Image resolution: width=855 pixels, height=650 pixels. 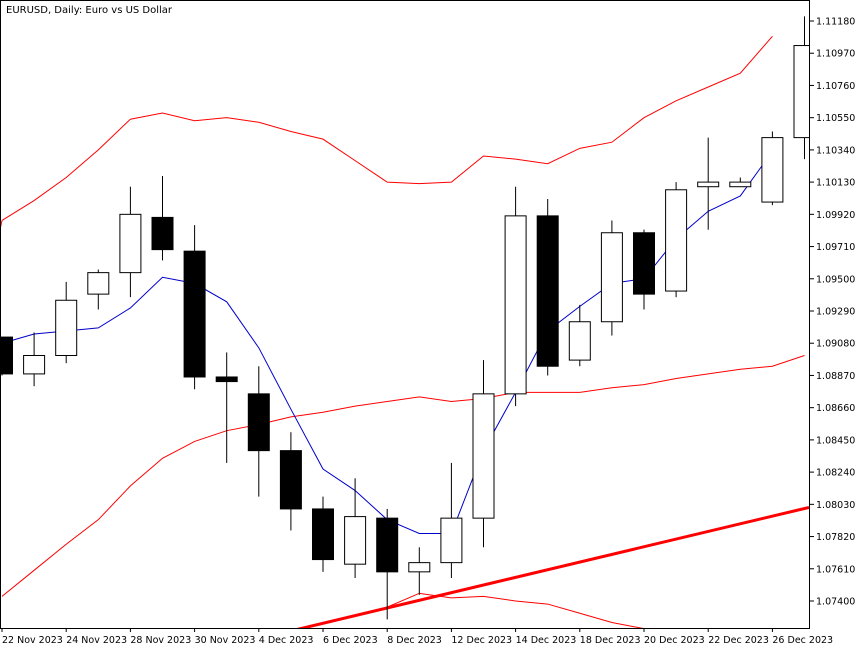 I want to click on price-tick-label: 1.10970, so click(x=835, y=54).